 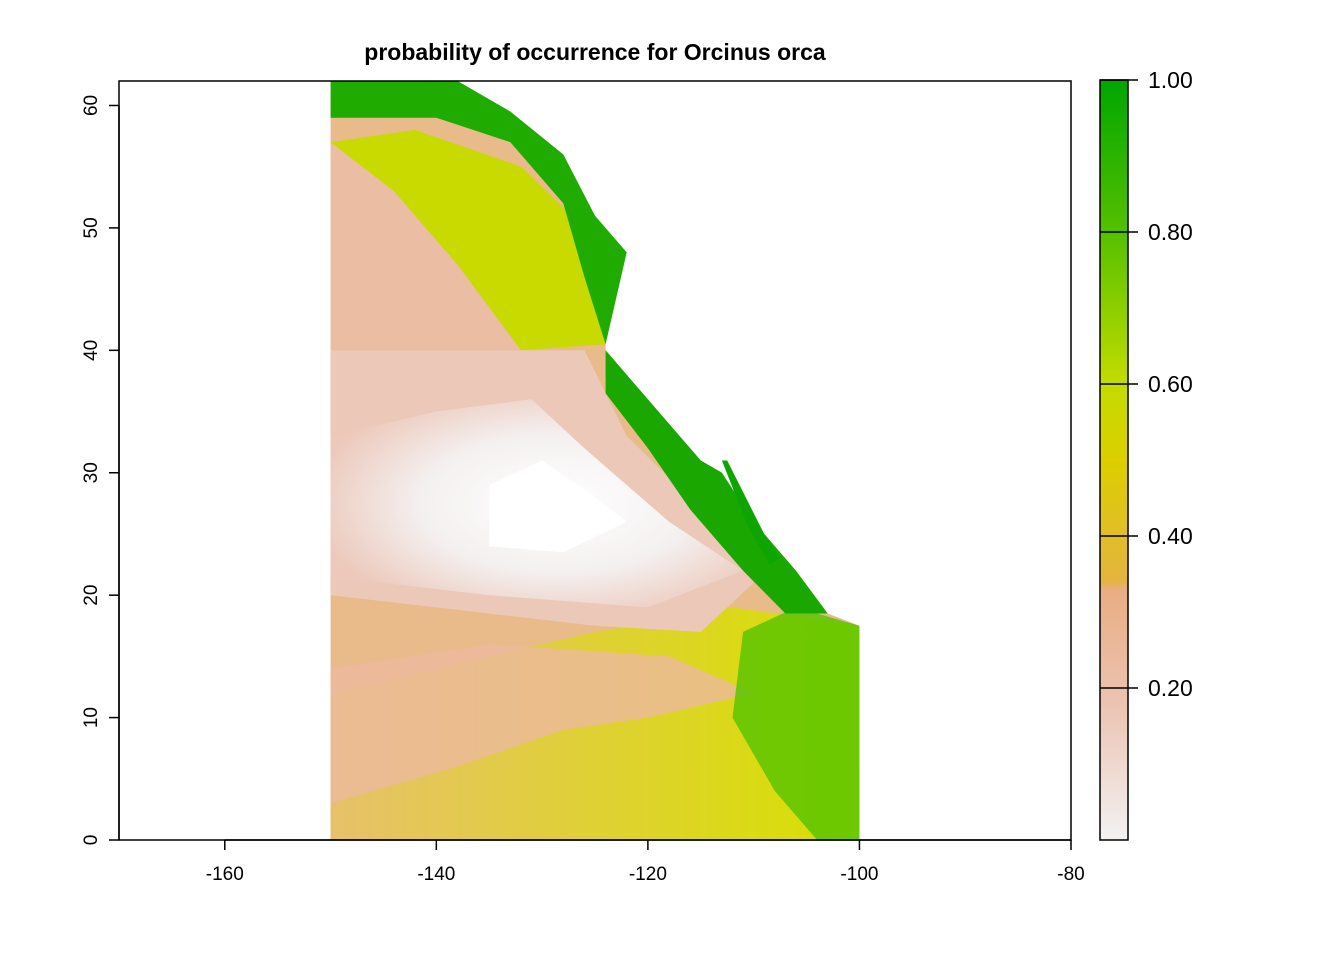 I want to click on x-tick-label: -160, so click(x=225, y=874).